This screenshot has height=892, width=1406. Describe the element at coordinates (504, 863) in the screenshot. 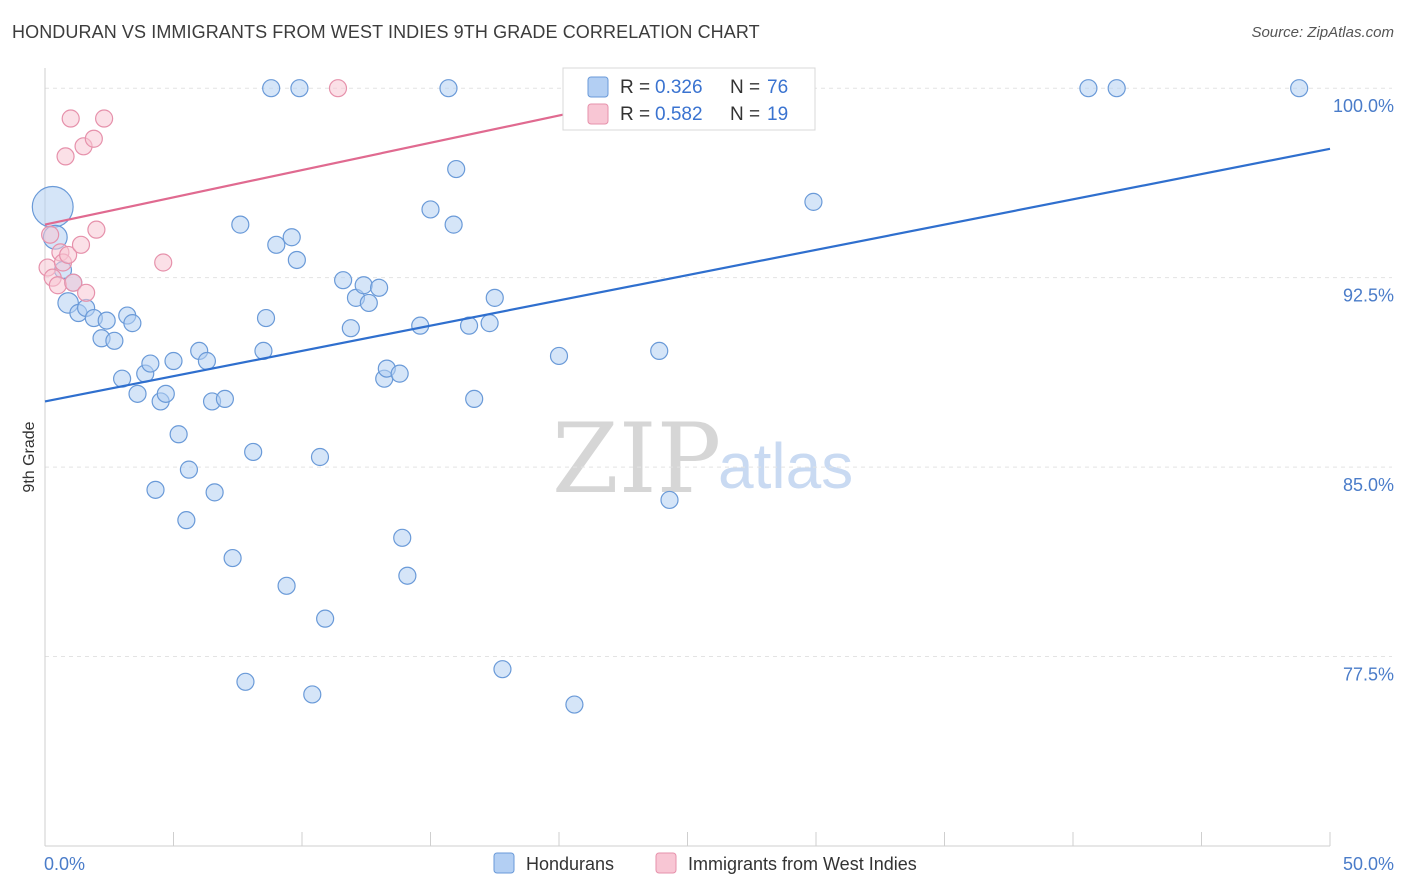

I see `bottom-legend-swatch-hondurans` at that location.